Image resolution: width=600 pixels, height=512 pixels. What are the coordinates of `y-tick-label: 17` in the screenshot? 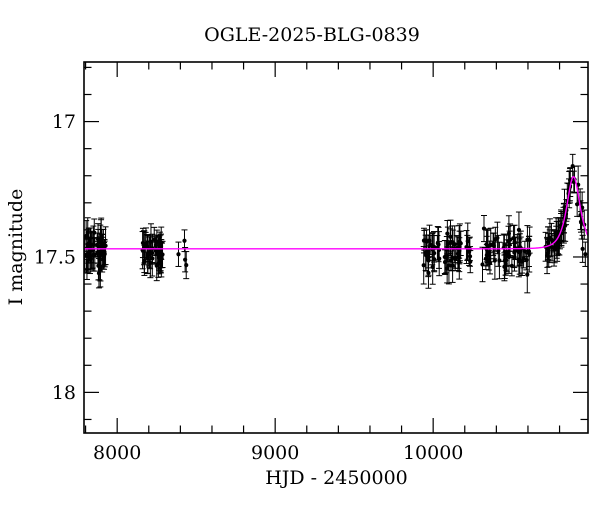 It's located at (64, 122).